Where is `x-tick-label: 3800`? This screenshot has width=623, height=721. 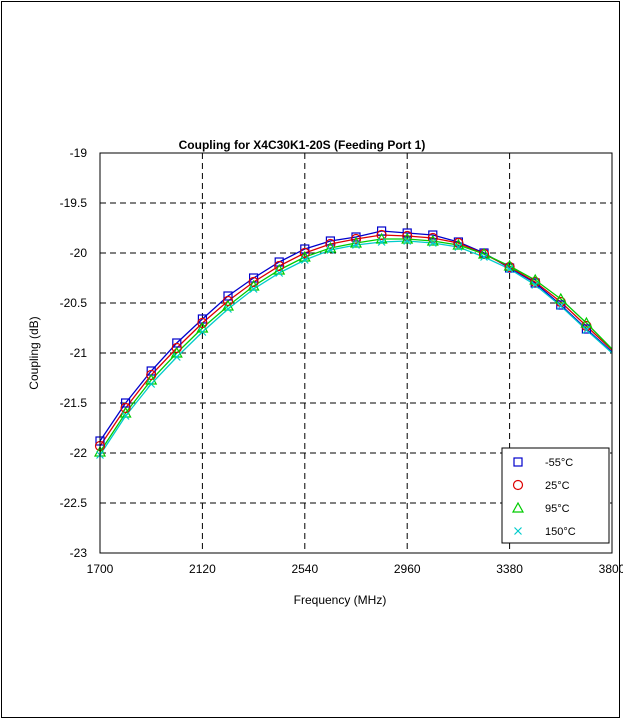
x-tick-label: 3800 is located at coordinates (611, 569).